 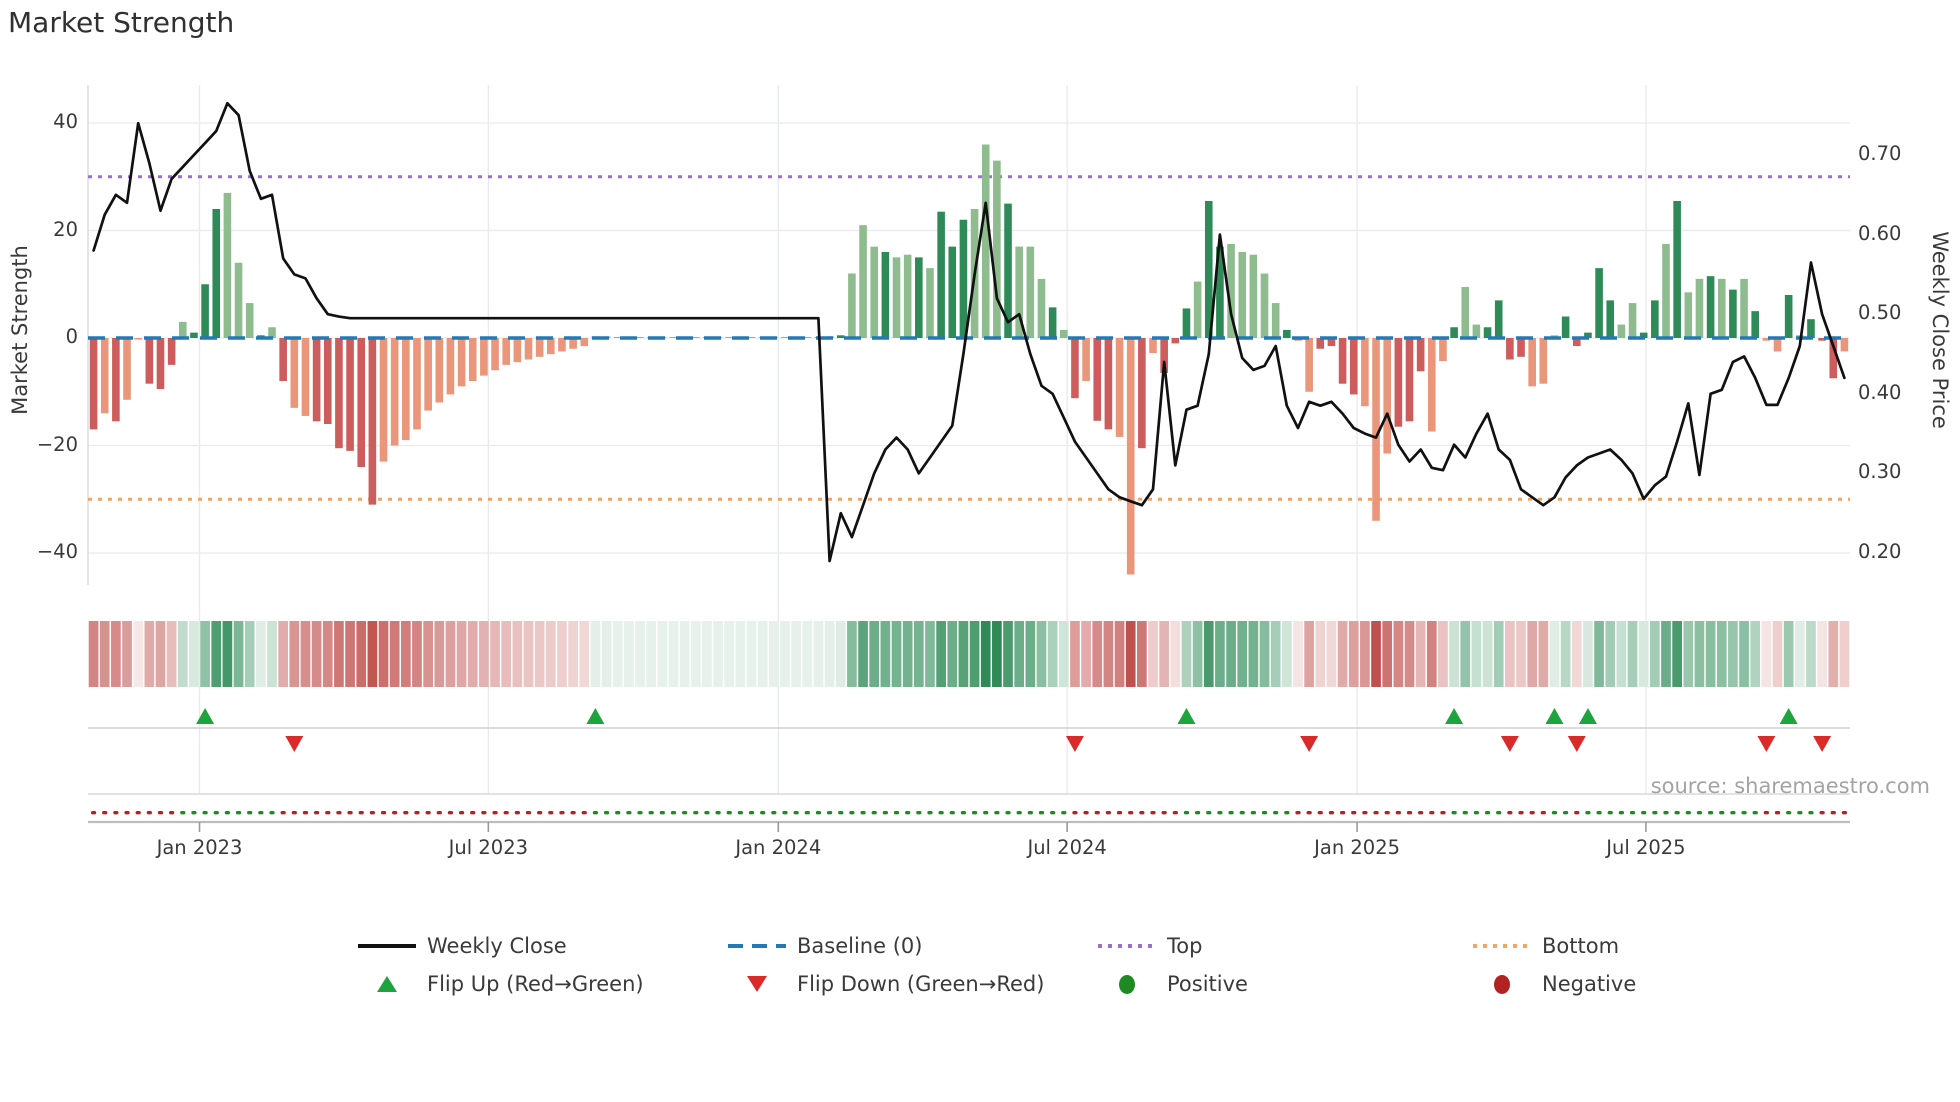 I want to click on tick-label: Jul 2024, so click(x=1067, y=847).